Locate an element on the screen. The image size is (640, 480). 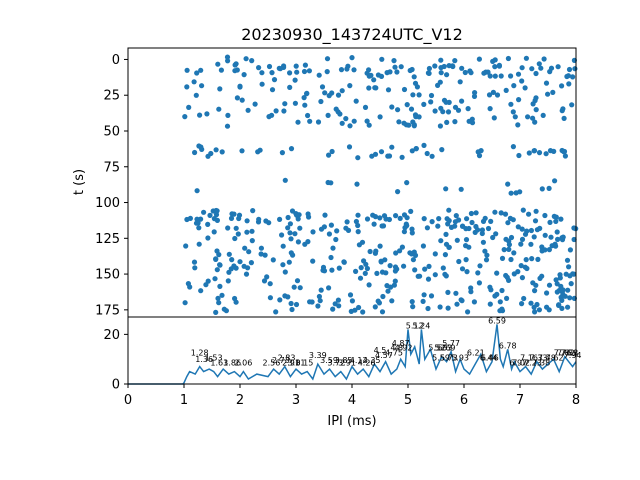
peak-label: 5.12 is located at coordinates (415, 325).